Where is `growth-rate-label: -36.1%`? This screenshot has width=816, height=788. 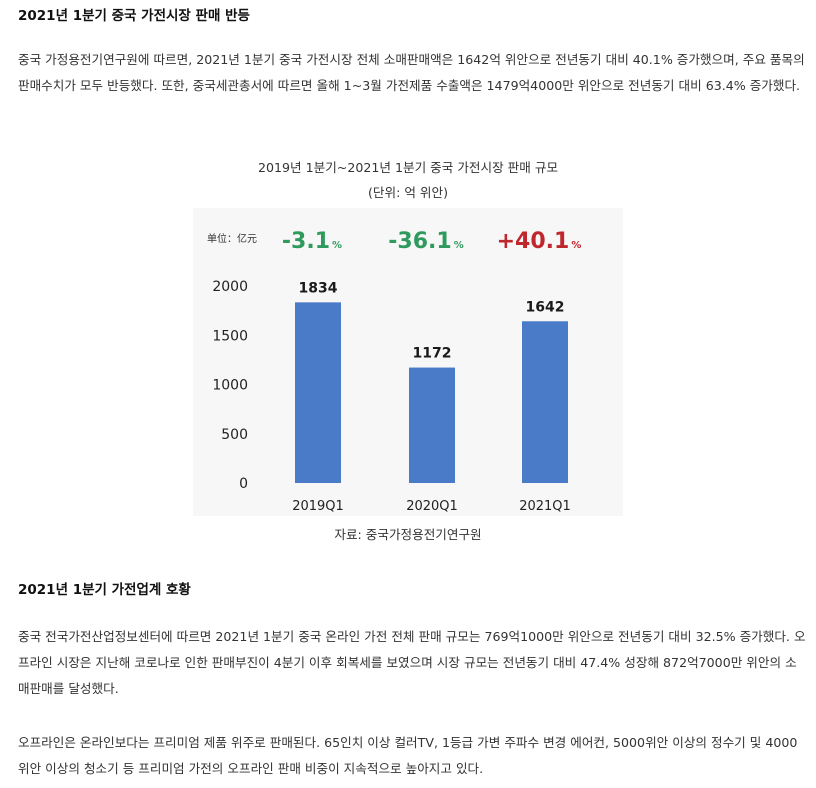 growth-rate-label: -36.1% is located at coordinates (425, 241).